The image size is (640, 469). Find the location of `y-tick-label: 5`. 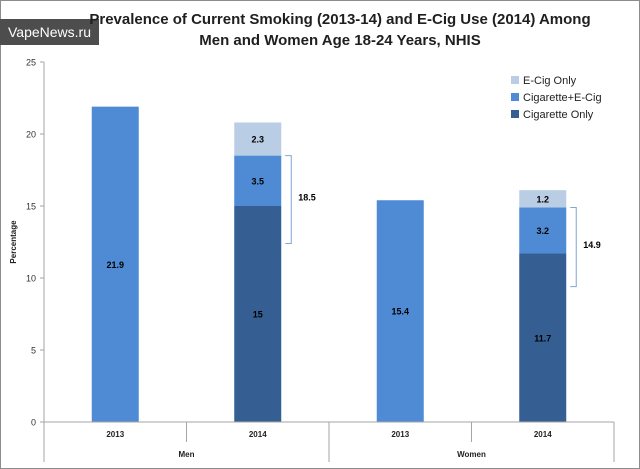

y-tick-label: 5 is located at coordinates (33, 351).